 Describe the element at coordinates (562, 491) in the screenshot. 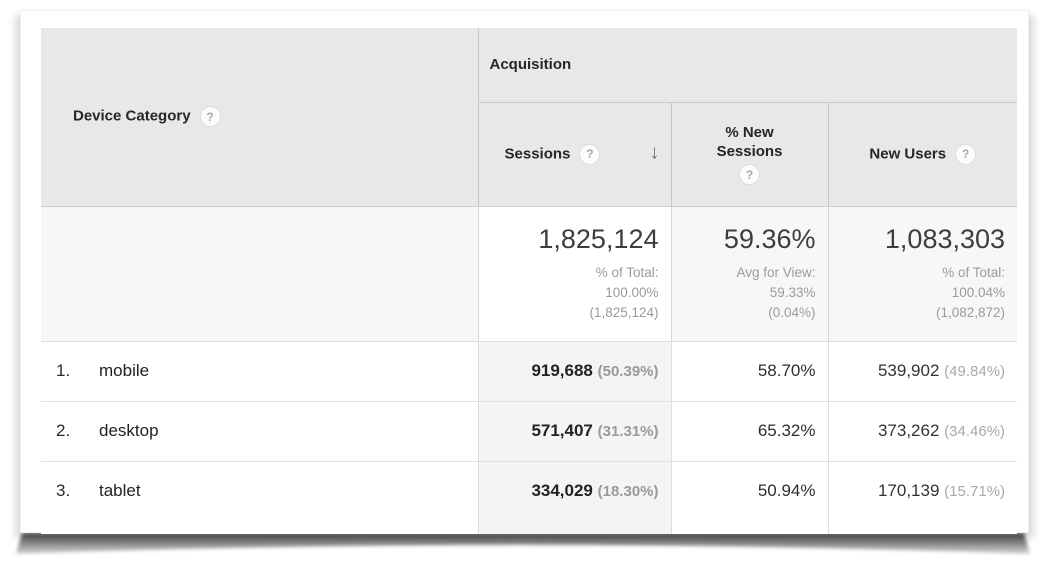

I see `sessions-value: 334,029` at that location.